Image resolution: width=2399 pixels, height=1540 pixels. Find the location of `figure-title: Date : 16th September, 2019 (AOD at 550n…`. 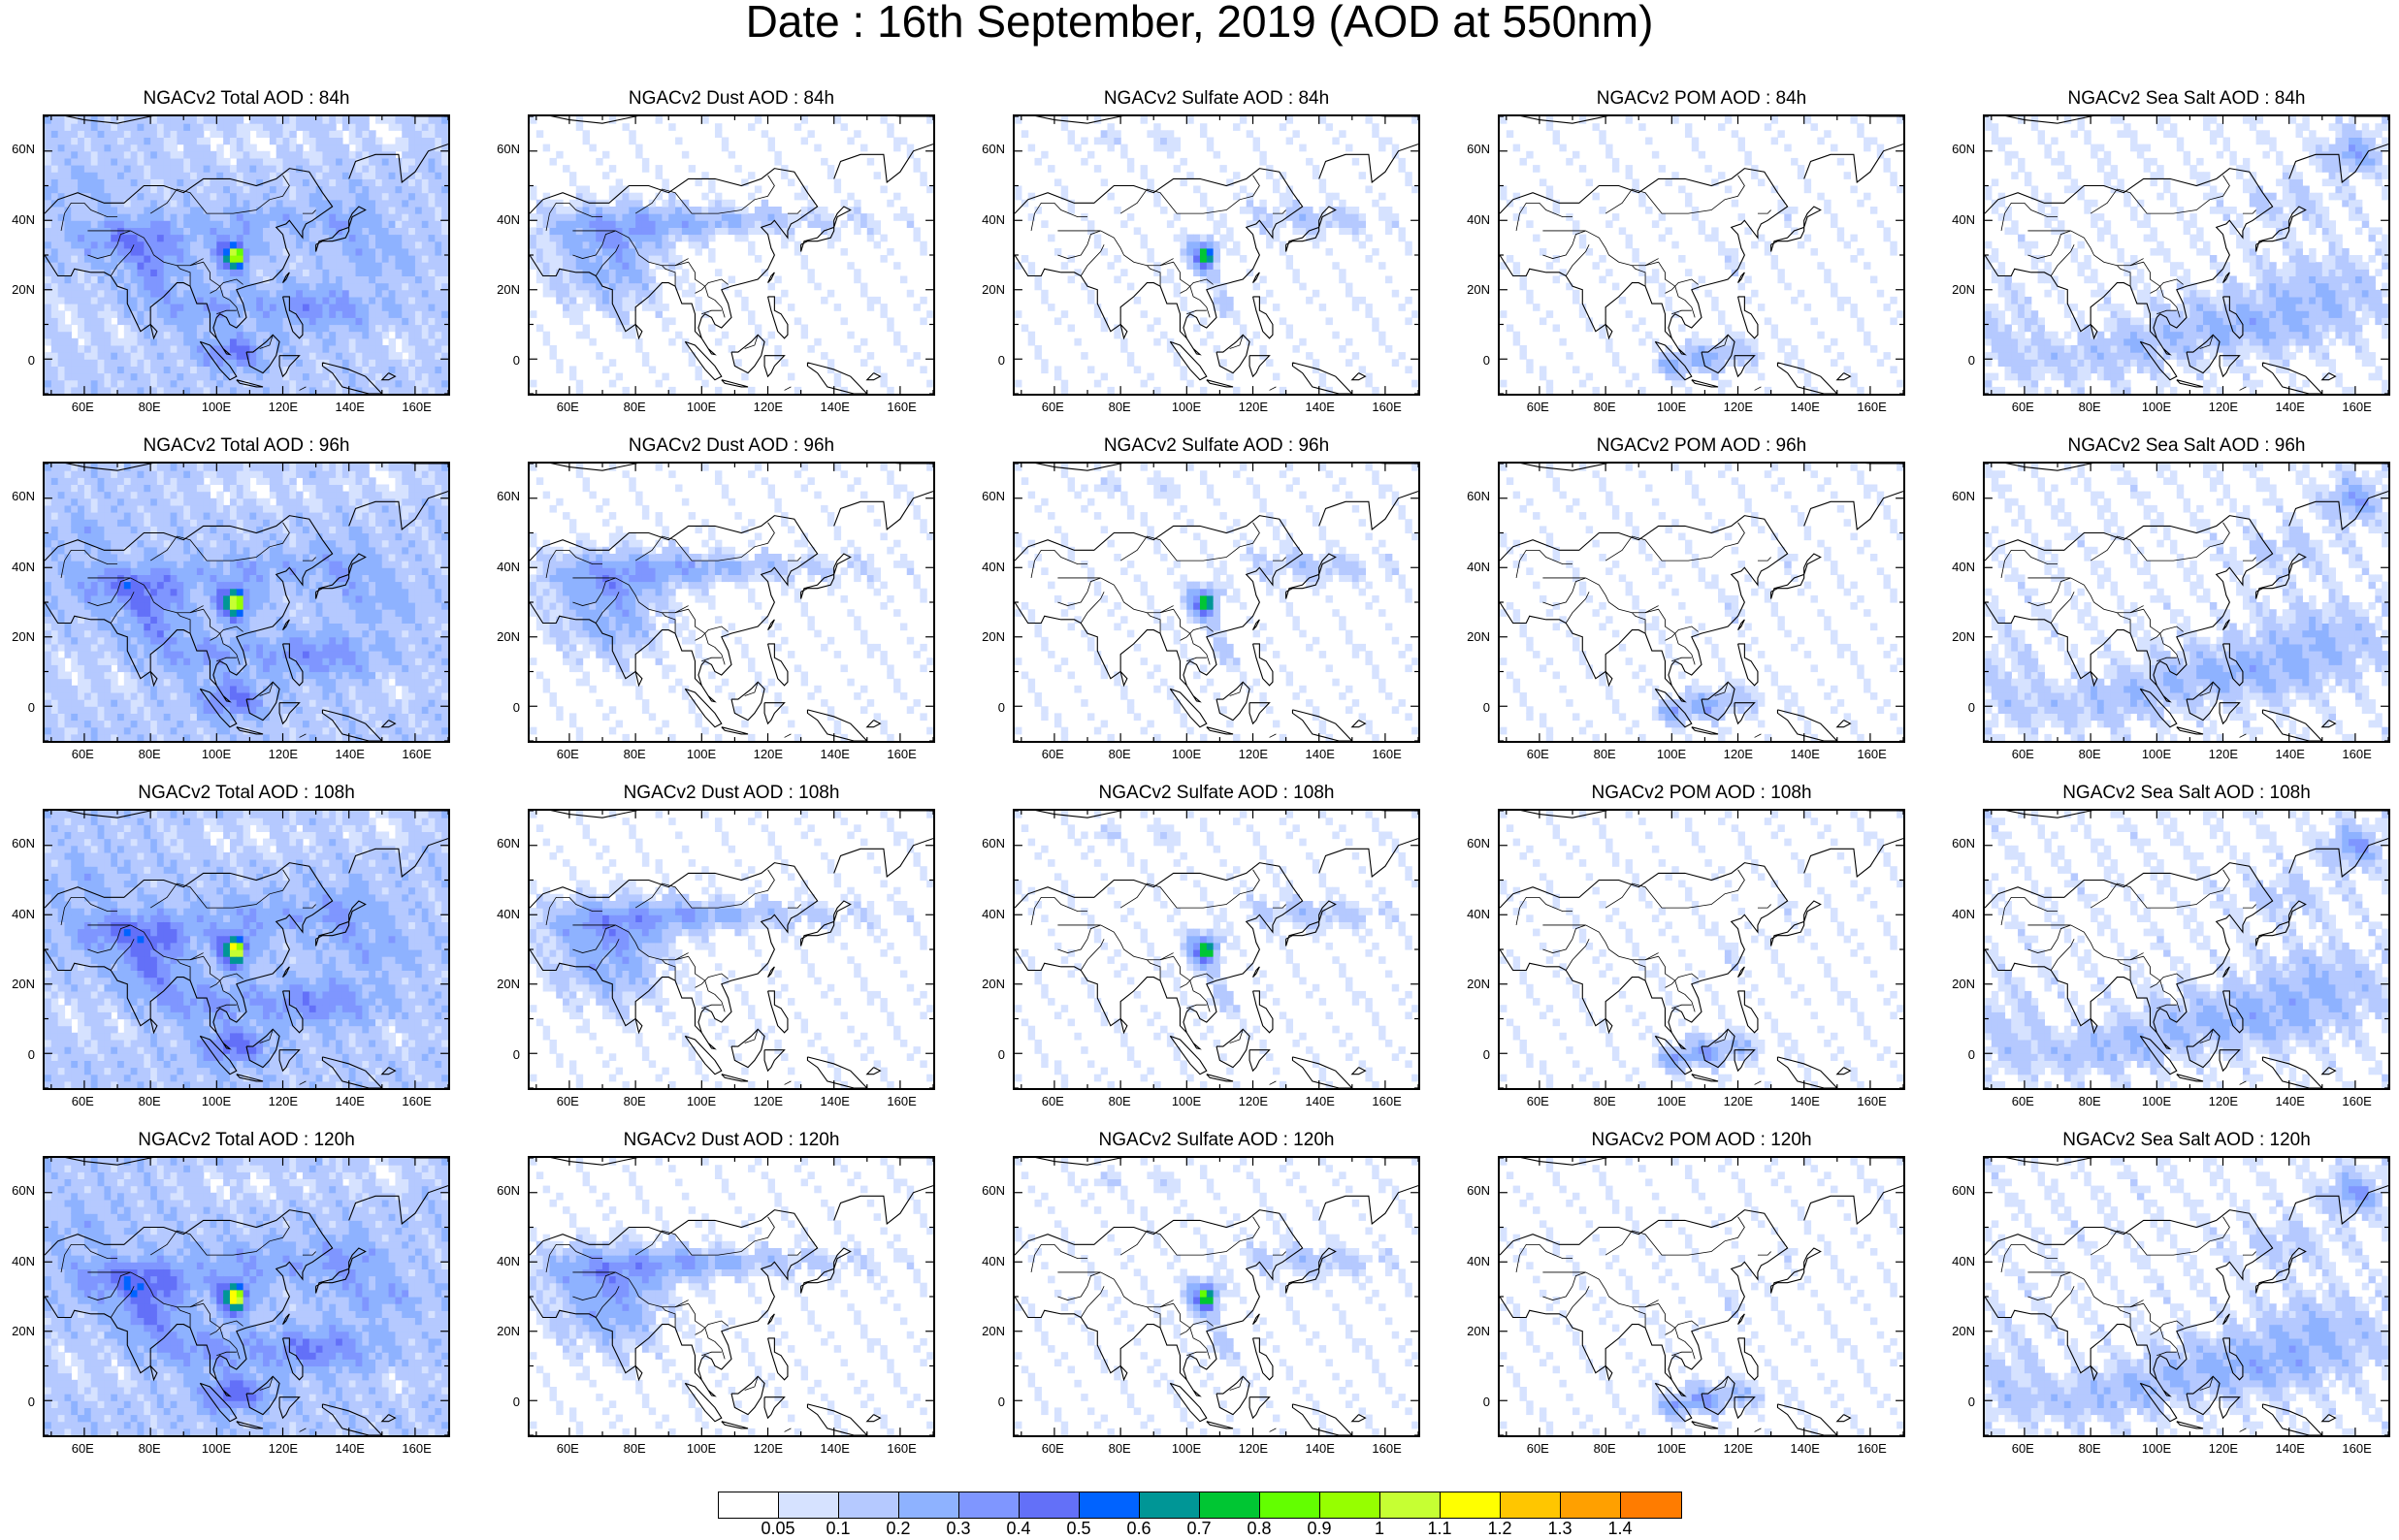

figure-title: Date : 16th September, 2019 (AOD at 550n… is located at coordinates (1199, 24).